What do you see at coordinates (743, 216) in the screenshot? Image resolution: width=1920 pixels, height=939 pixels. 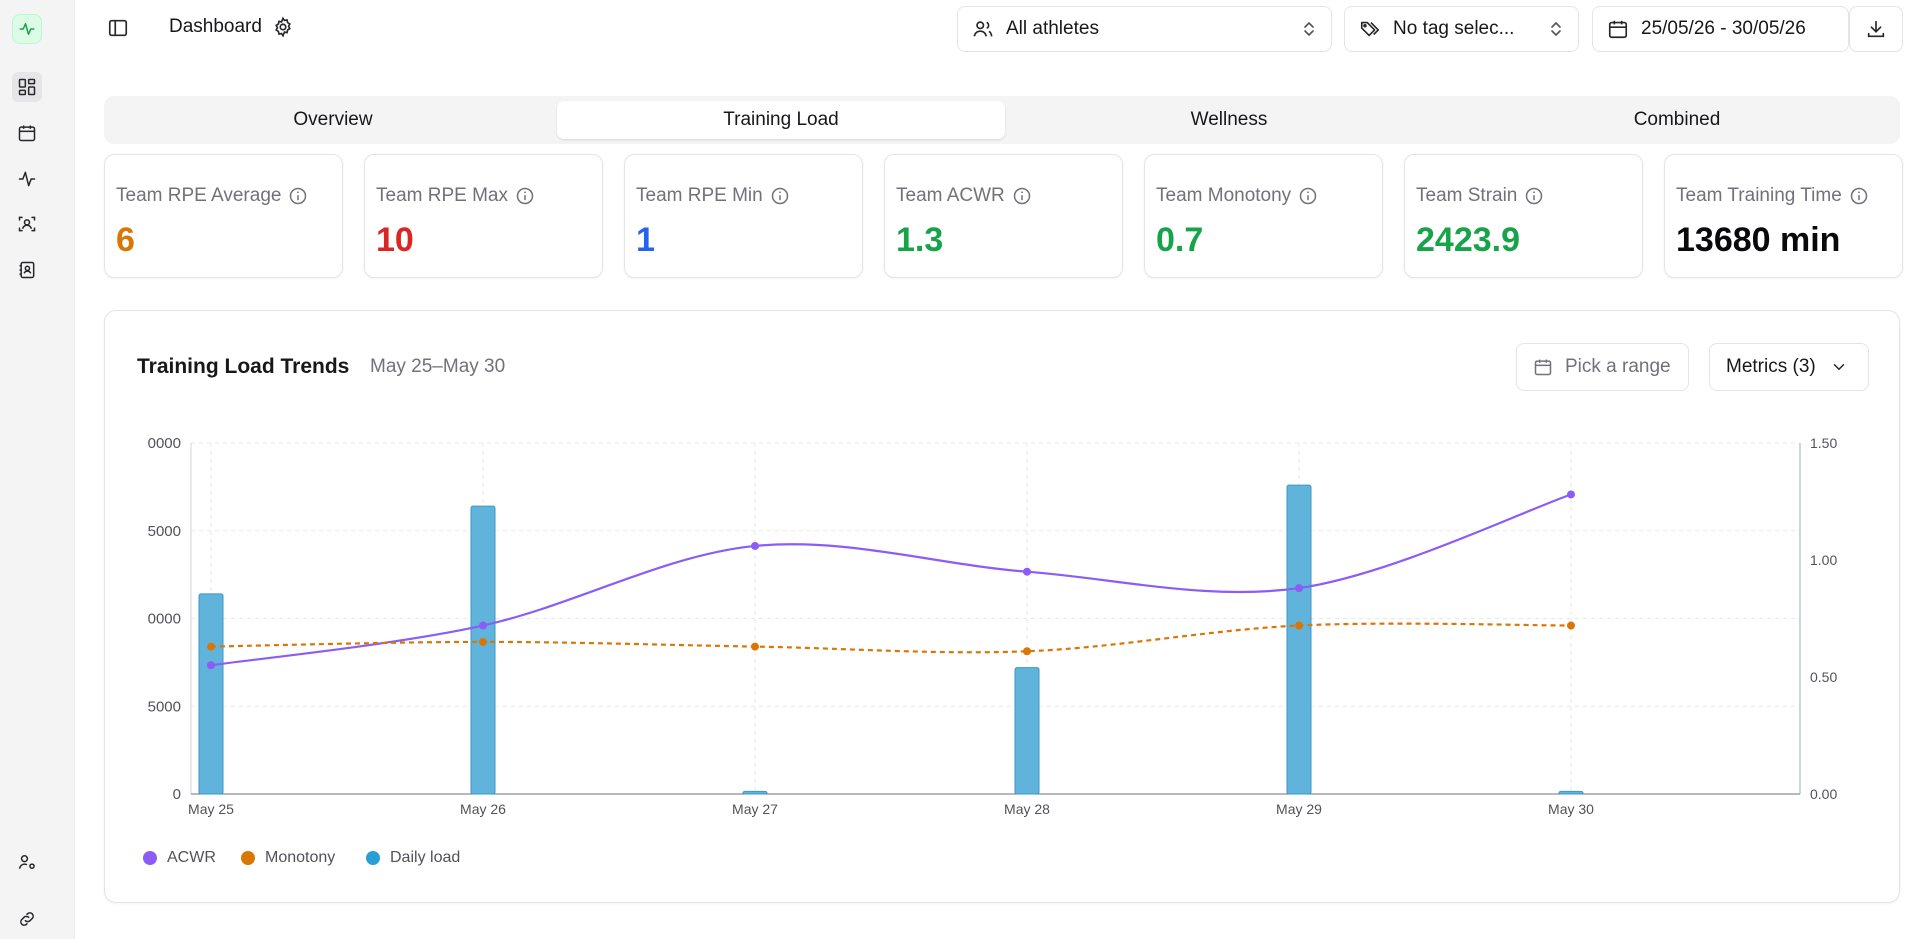 I see `kpi-card: Team RPE Min 1` at bounding box center [743, 216].